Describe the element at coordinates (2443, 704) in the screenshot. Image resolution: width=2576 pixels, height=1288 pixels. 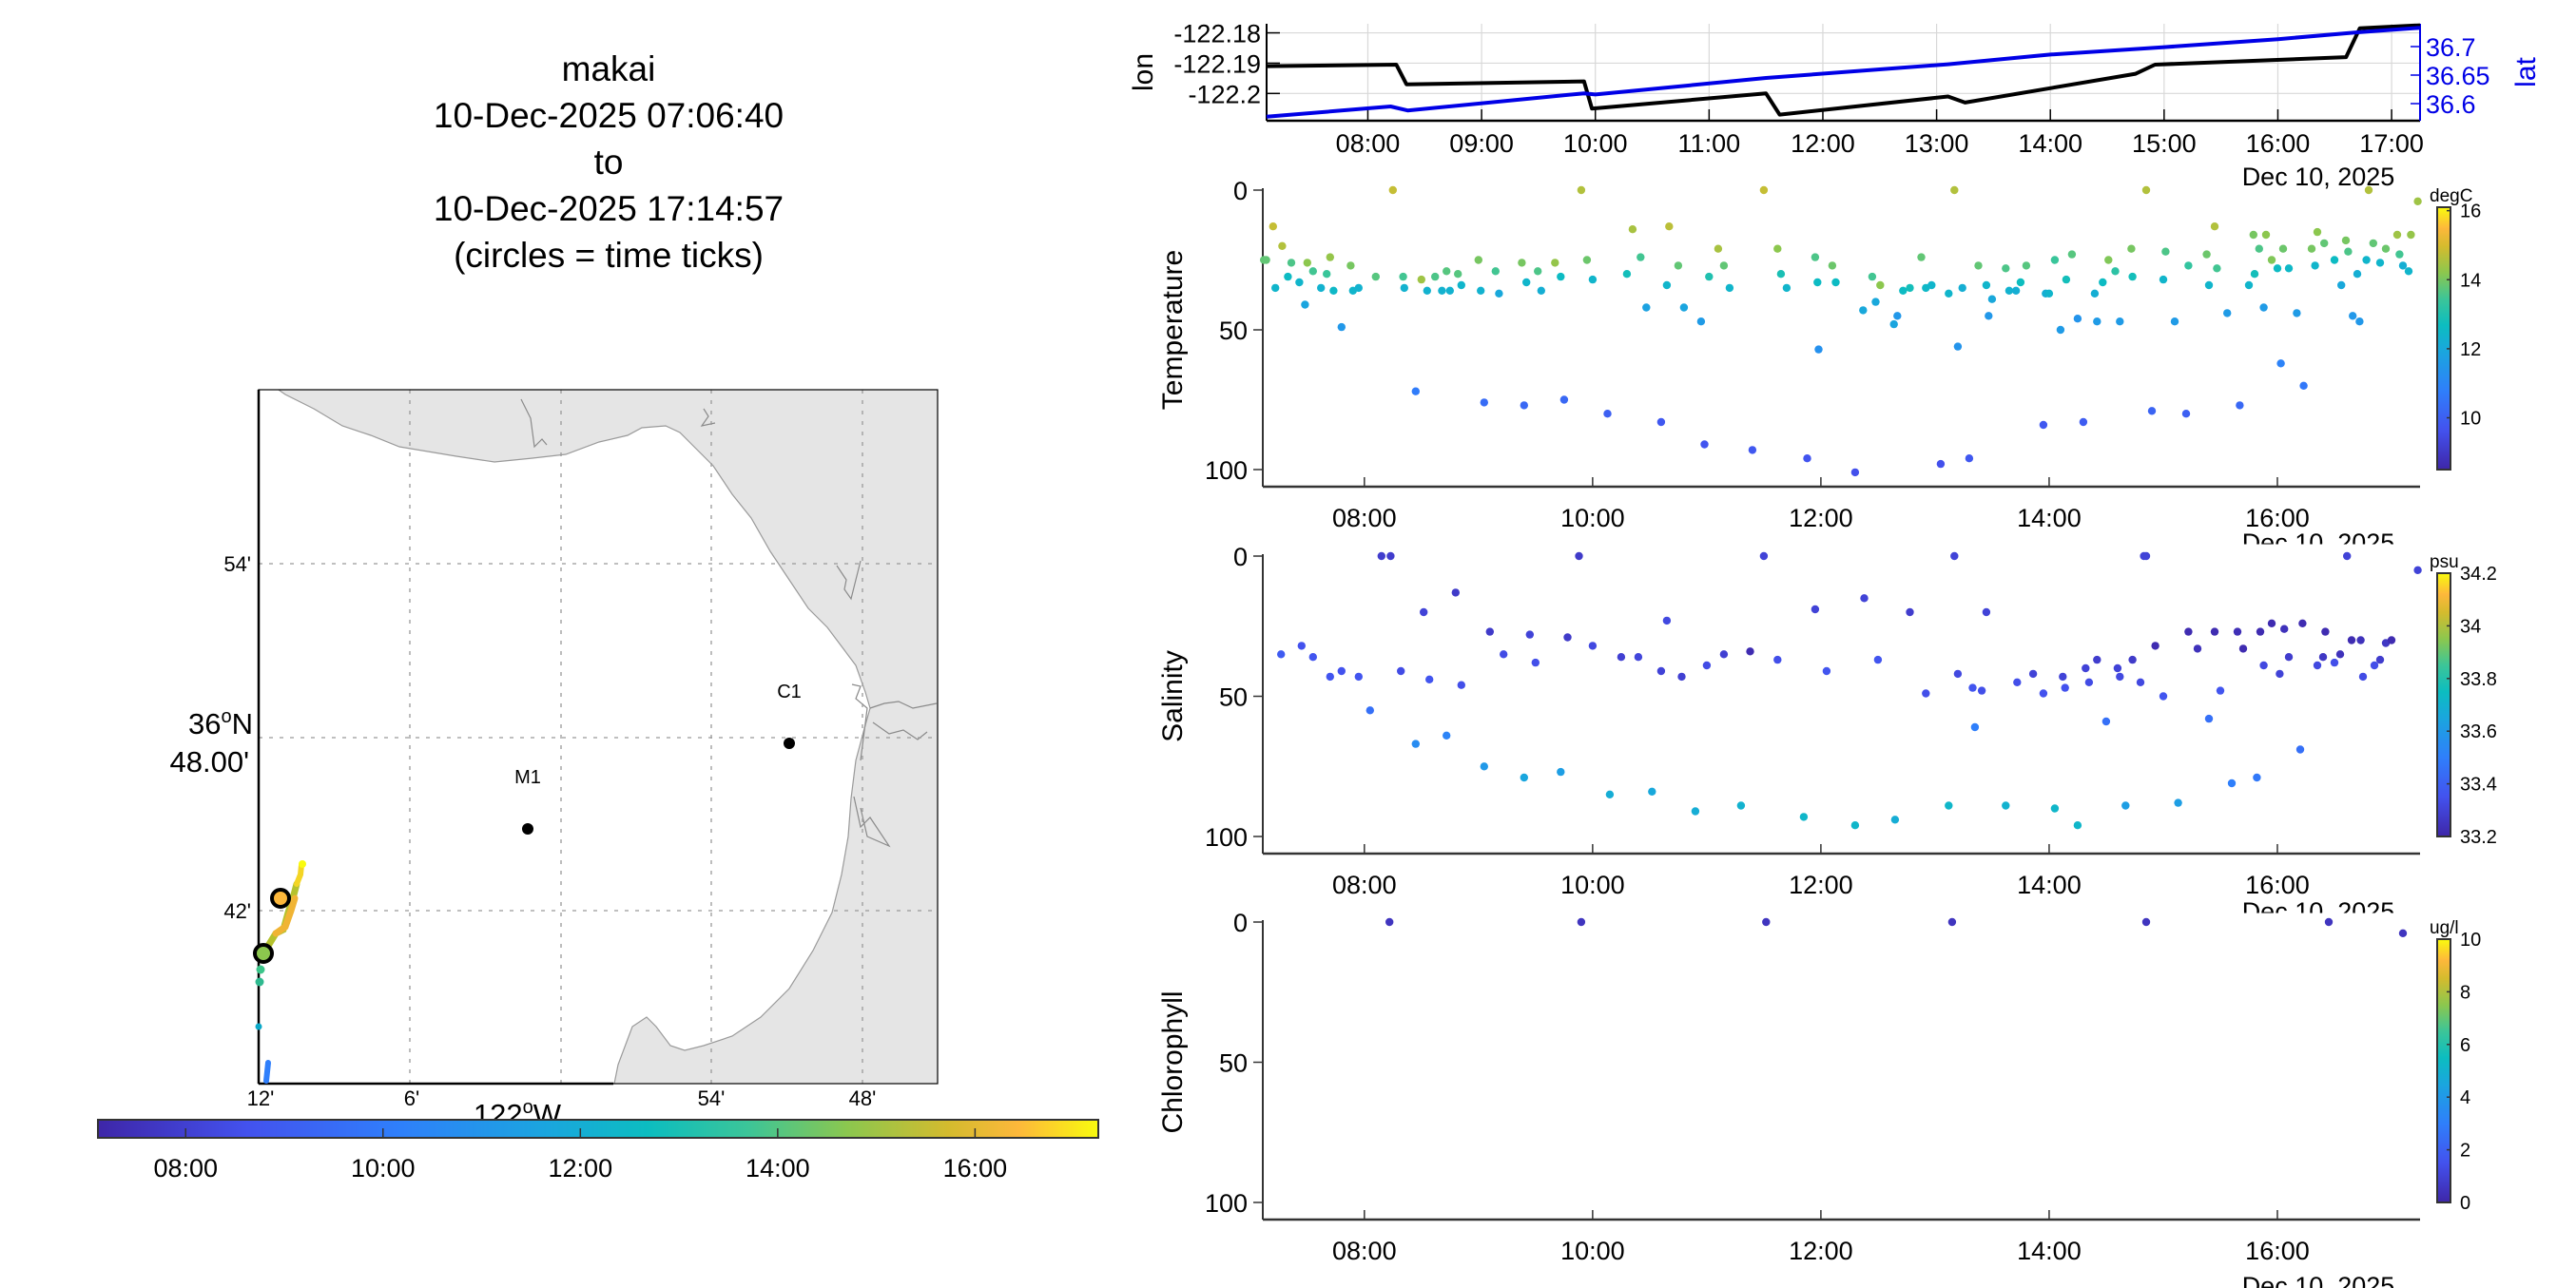
I see `colorbar` at that location.